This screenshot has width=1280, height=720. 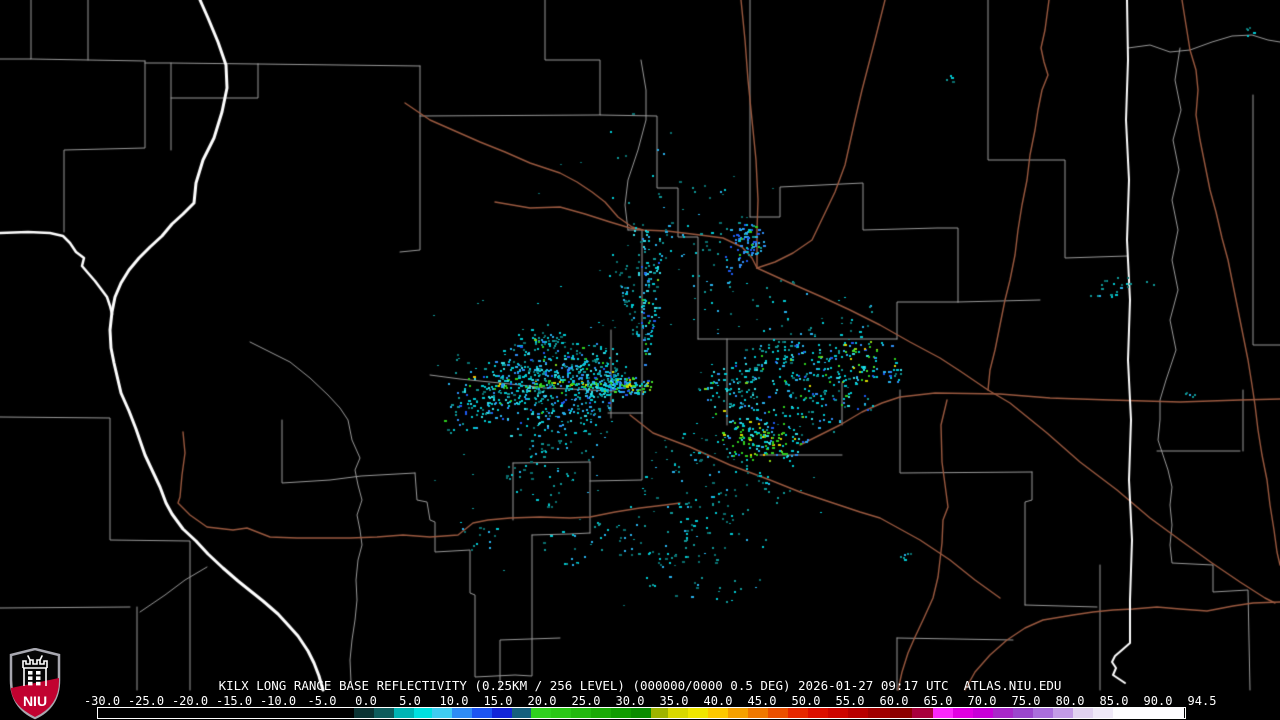 I want to click on colorbar-tick-label: -25.0, so click(x=146, y=701).